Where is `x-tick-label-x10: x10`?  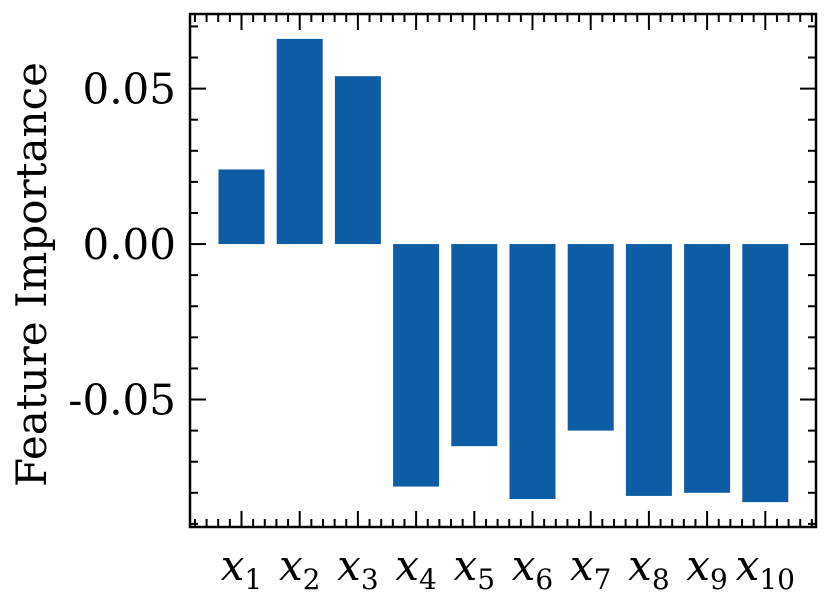 x-tick-label-x10: x10 is located at coordinates (765, 568).